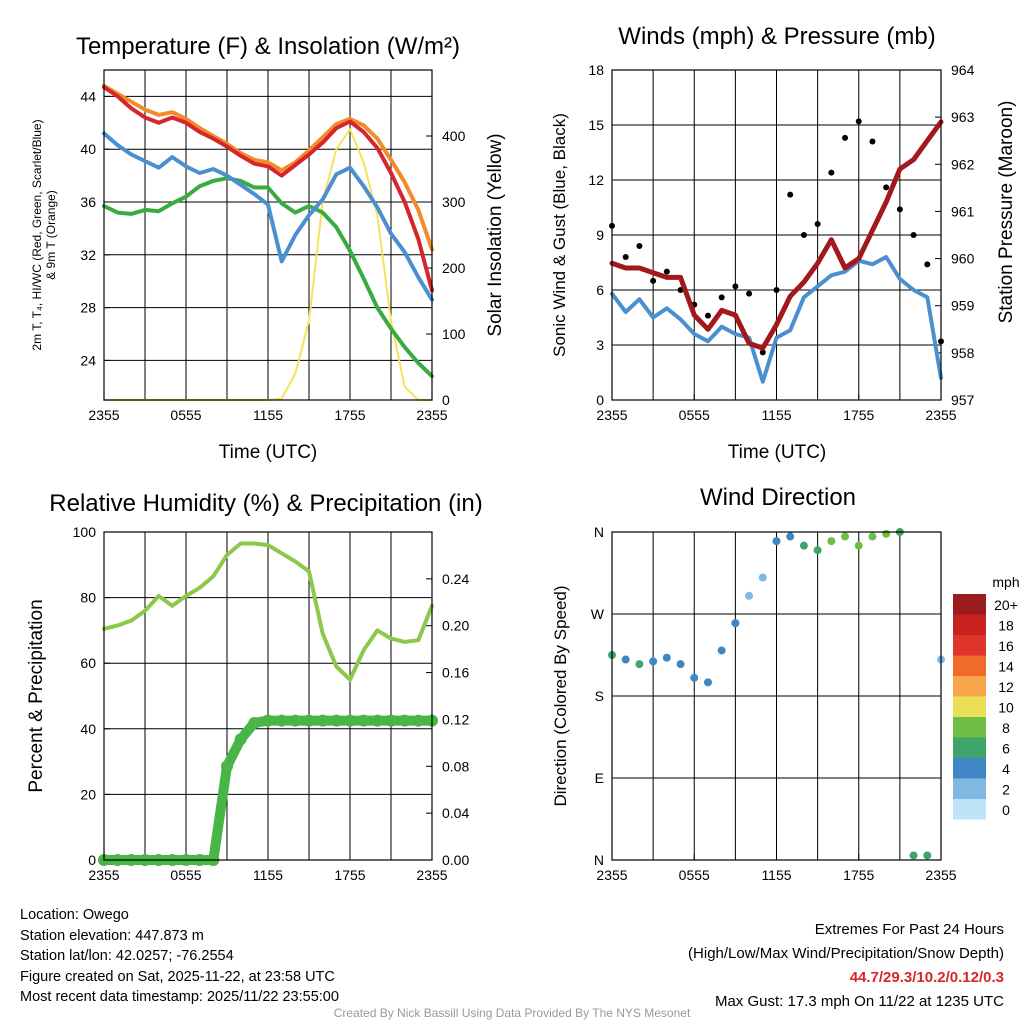 This screenshot has width=1024, height=1024. What do you see at coordinates (349, 875) in the screenshot?
I see `rh-x-tick-label: 1755` at bounding box center [349, 875].